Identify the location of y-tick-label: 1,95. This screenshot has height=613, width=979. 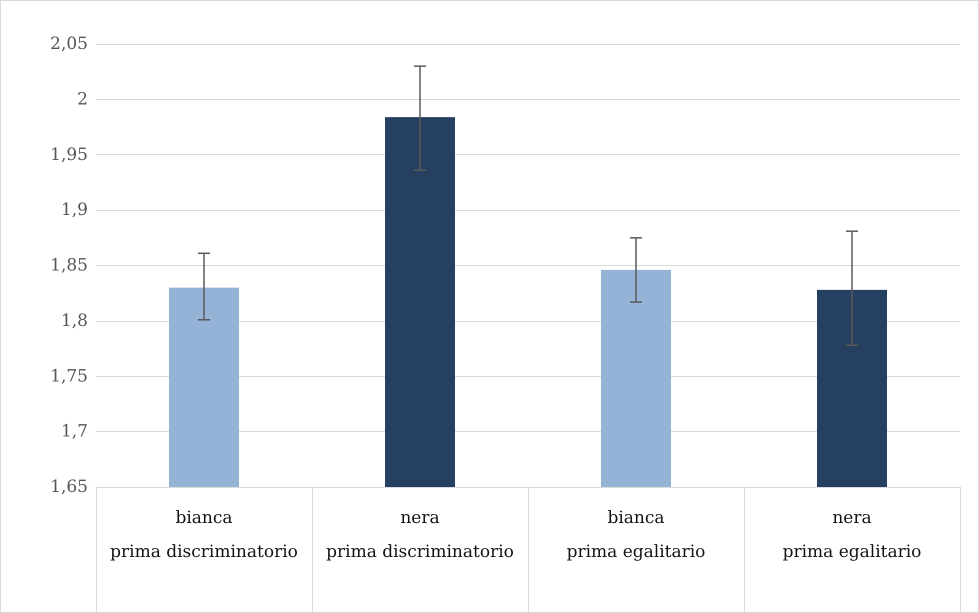
(69, 154).